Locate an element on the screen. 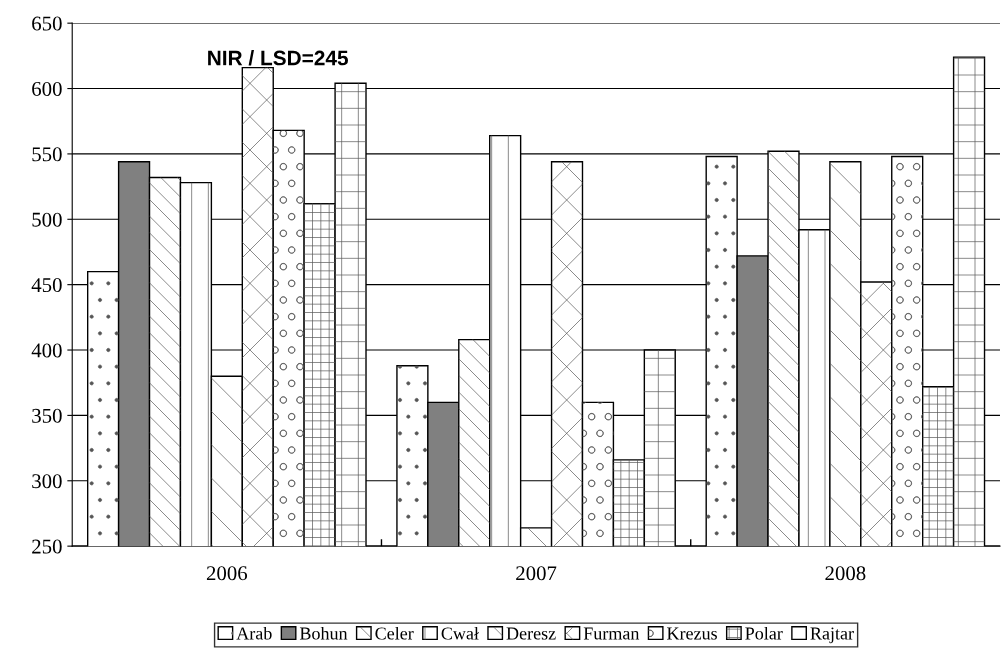 This screenshot has height=662, width=1003. x-tick-label: 2007 is located at coordinates (536, 573).